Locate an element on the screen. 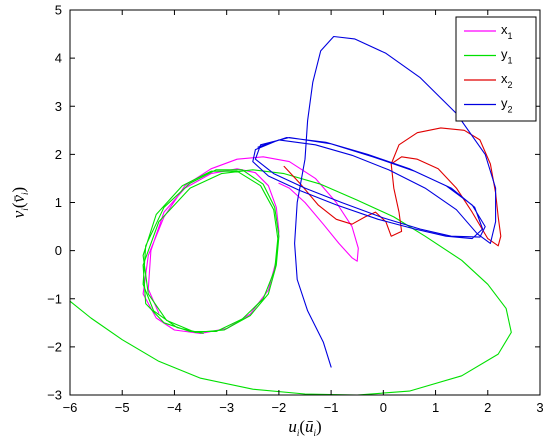 The image size is (550, 446). x-tick-label: −1 is located at coordinates (331, 407).